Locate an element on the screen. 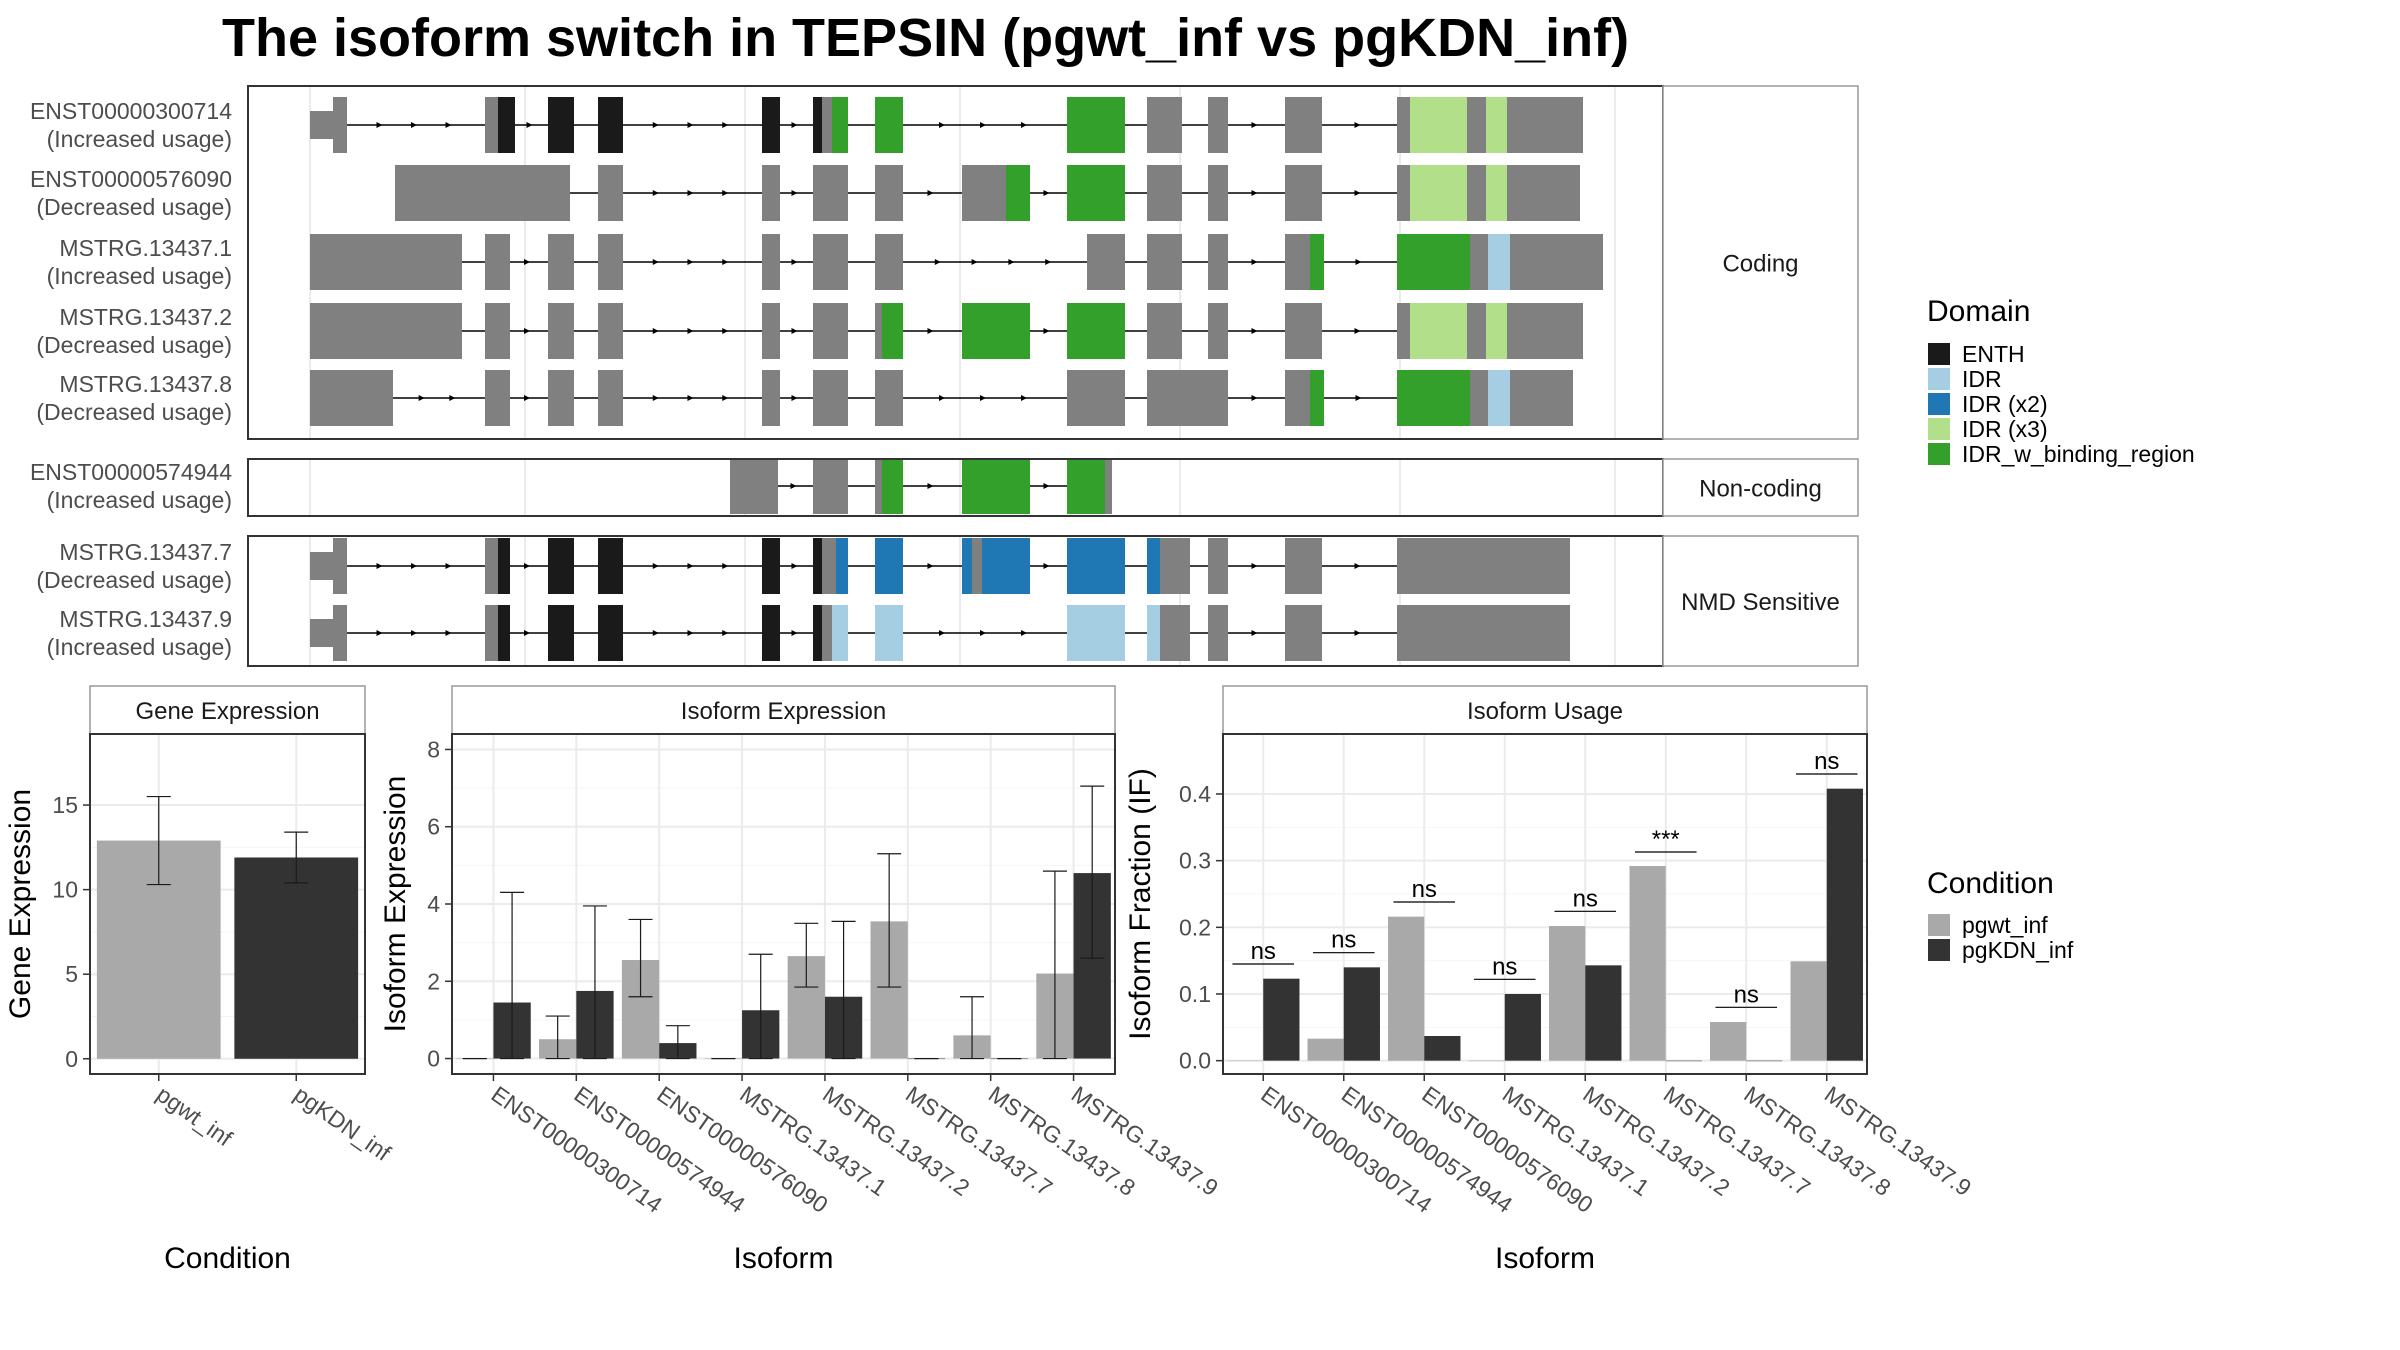 The height and width of the screenshot is (1350, 2400). y-tick-label: 0.1 is located at coordinates (1195, 994).